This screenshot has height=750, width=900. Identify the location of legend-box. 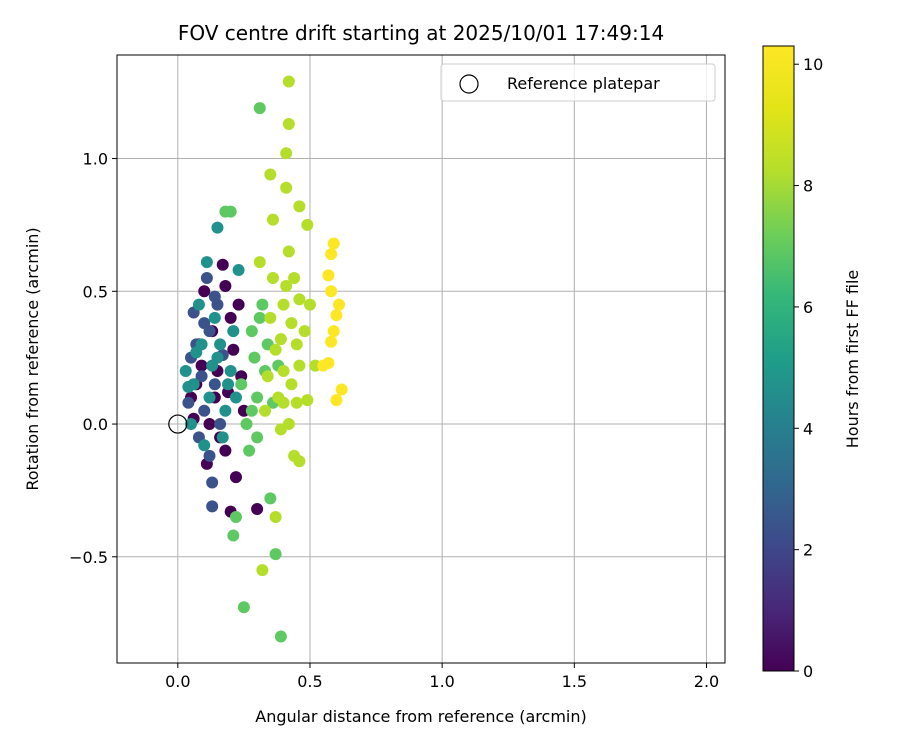
(578, 82).